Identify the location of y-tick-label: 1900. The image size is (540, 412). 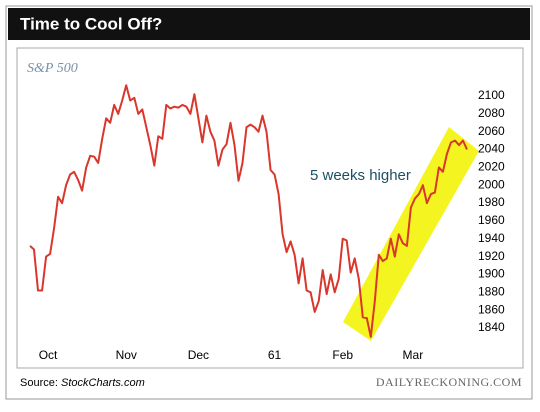
(491, 274).